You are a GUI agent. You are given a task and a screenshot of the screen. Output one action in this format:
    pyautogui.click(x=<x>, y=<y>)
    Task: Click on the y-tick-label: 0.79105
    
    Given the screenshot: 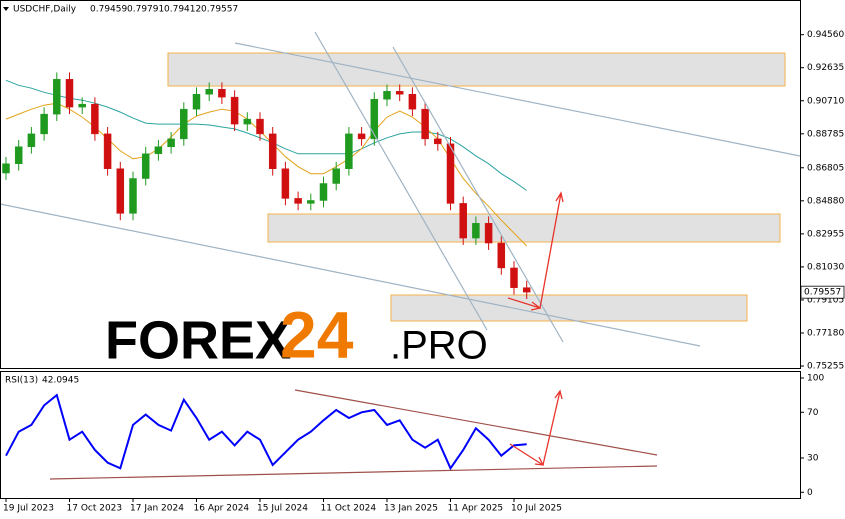 What is the action you would take?
    pyautogui.click(x=825, y=300)
    